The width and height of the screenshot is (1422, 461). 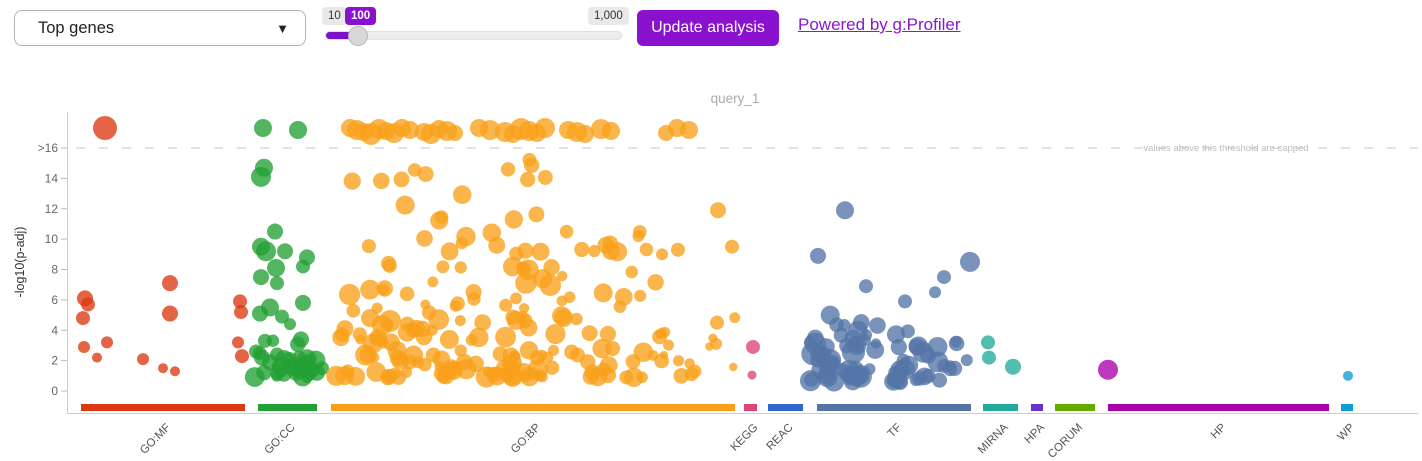 What do you see at coordinates (708, 28) in the screenshot?
I see `update-analysis-button: Update analysis` at bounding box center [708, 28].